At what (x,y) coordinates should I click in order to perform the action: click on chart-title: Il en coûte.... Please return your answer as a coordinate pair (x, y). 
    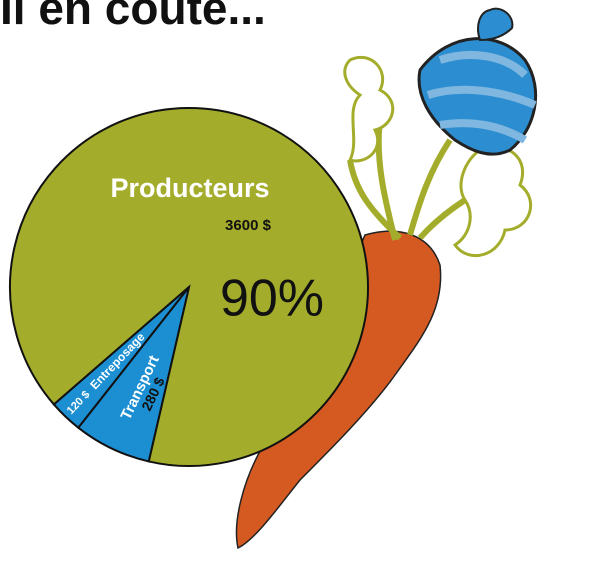
    Looking at the image, I should click on (133, 17).